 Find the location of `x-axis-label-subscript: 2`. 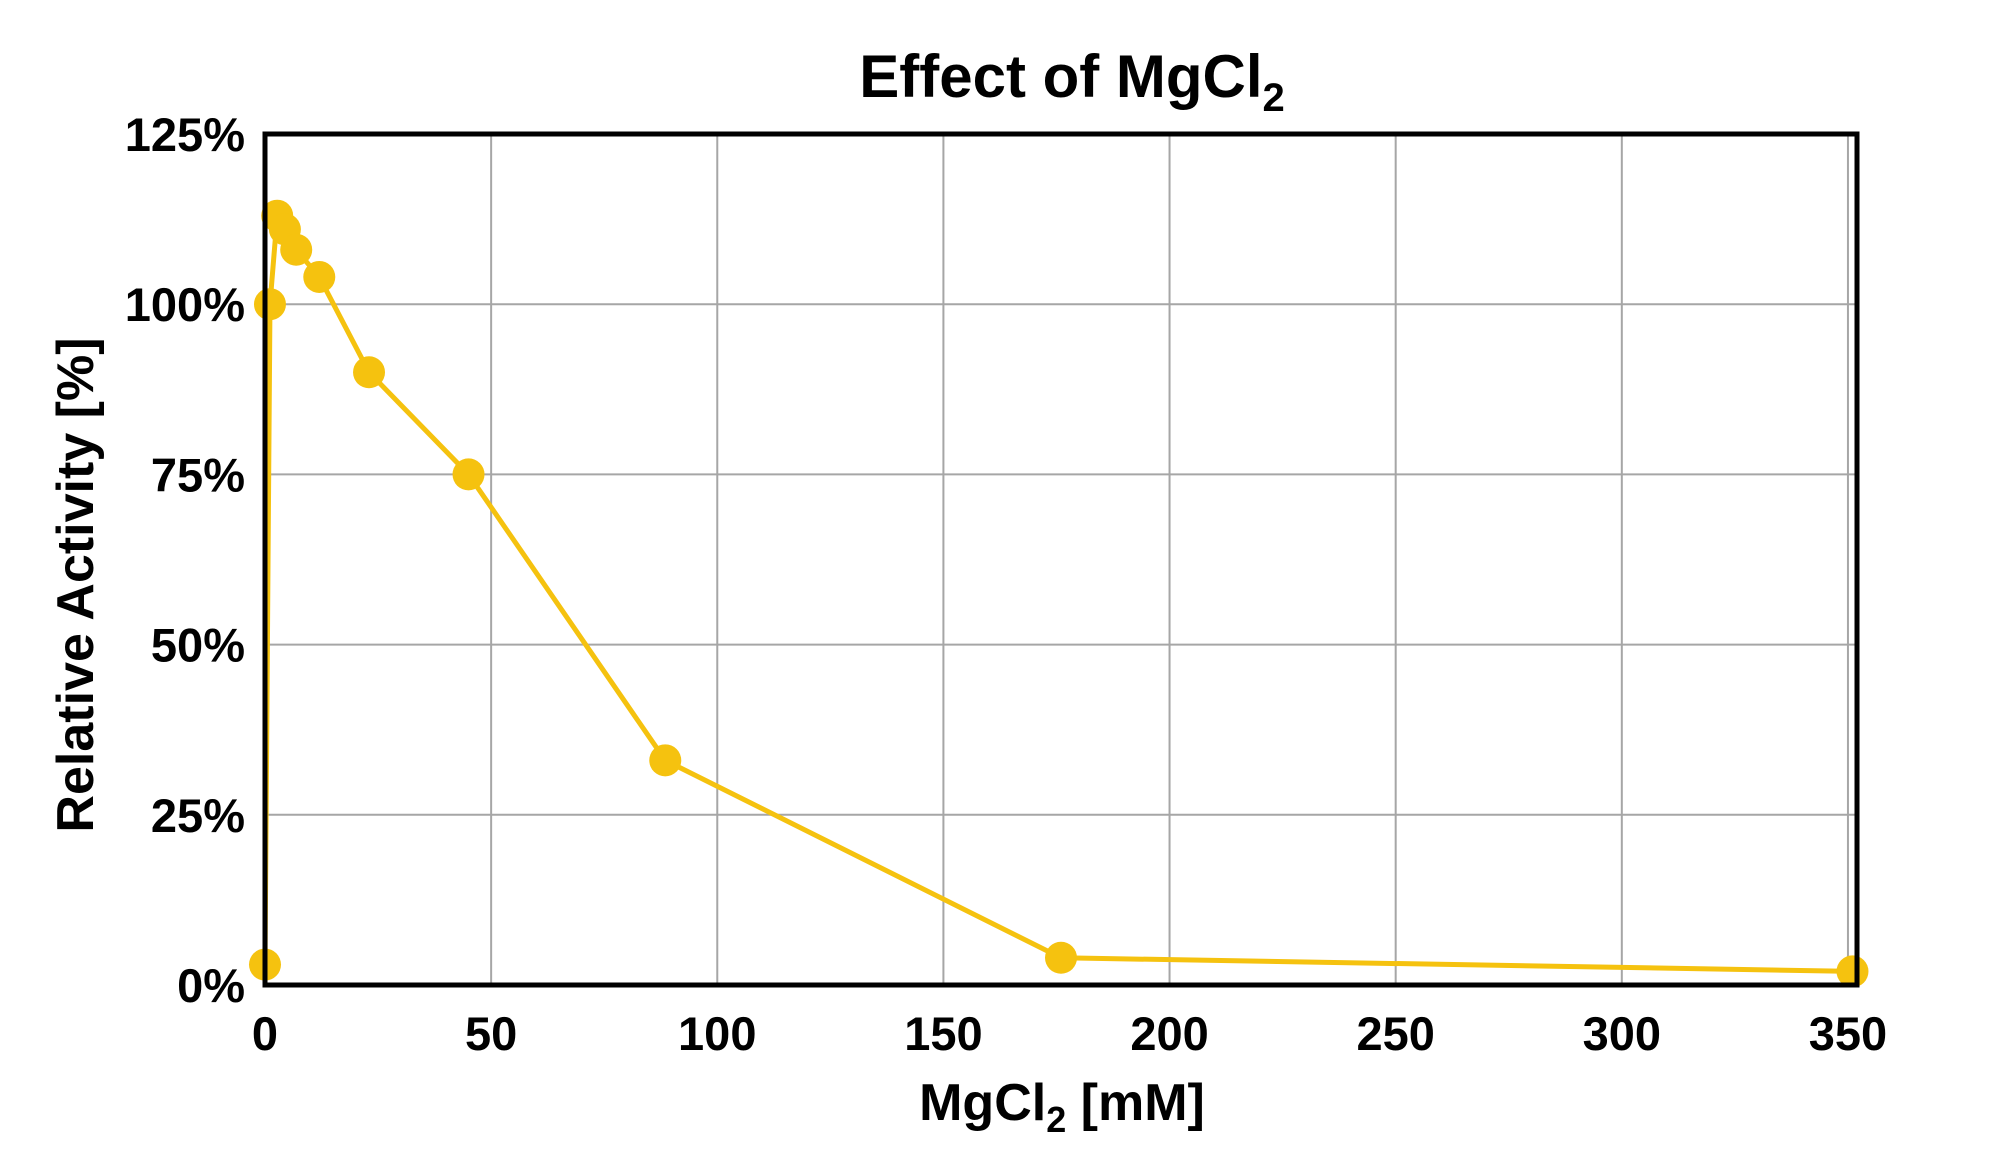

x-axis-label-subscript: 2 is located at coordinates (1056, 1119).